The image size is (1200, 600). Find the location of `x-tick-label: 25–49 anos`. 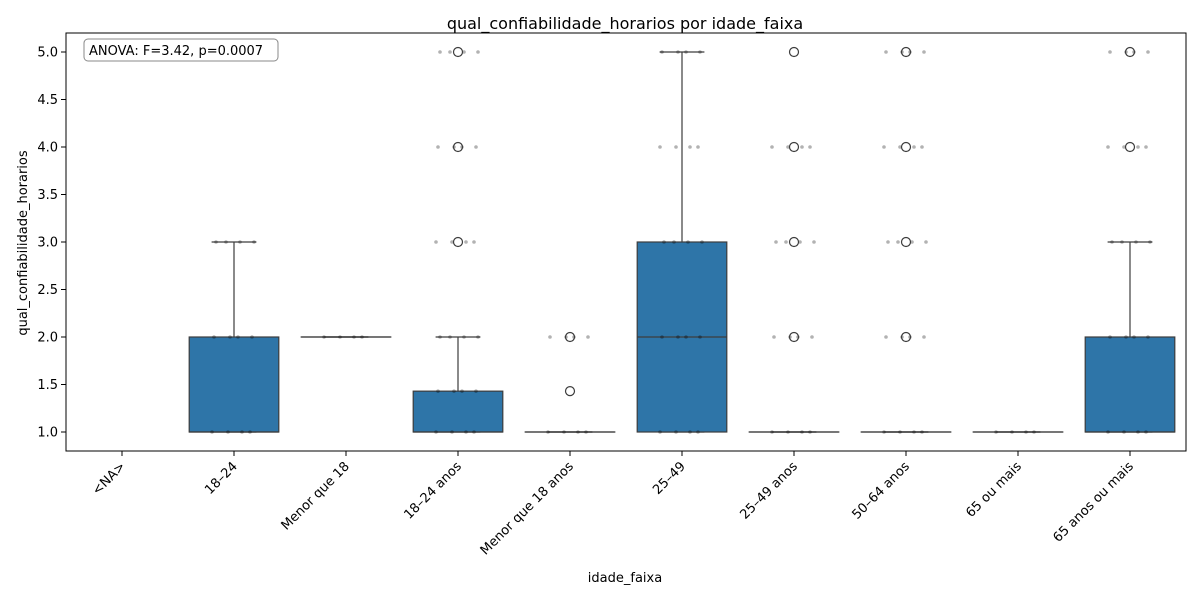

x-tick-label: 25–49 anos is located at coordinates (769, 491).